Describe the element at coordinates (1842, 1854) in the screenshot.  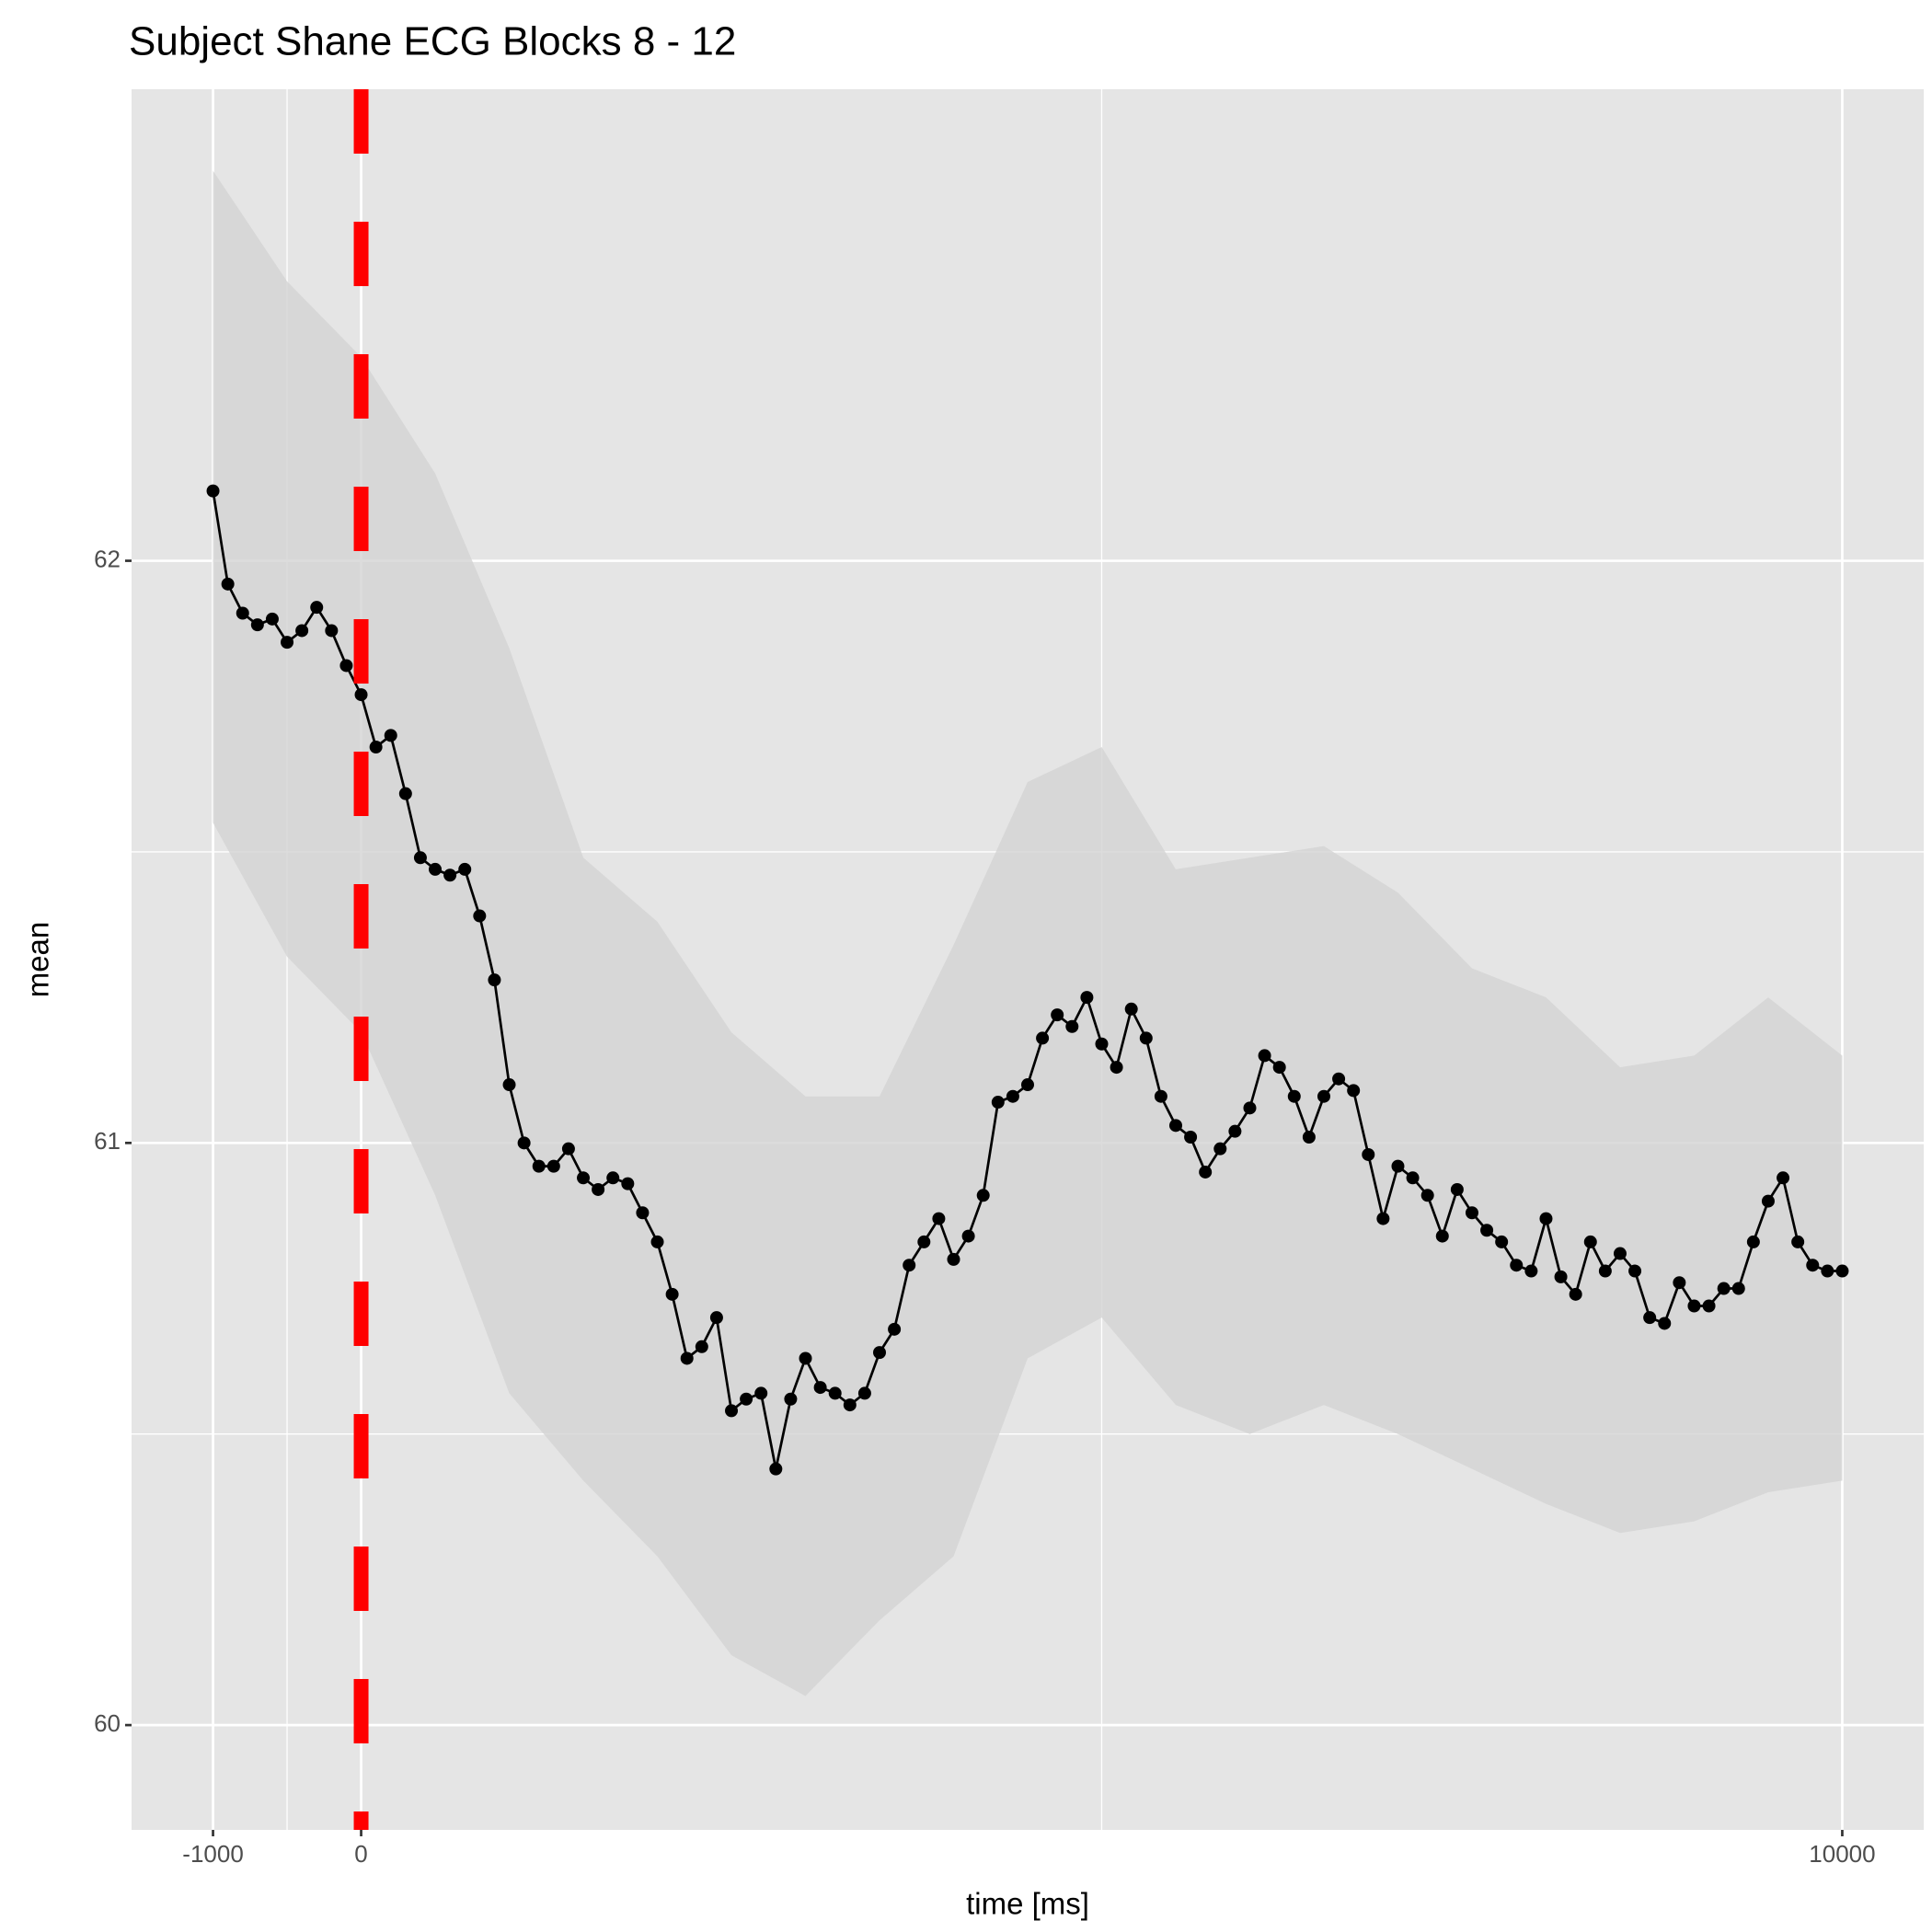
I see `x-tick-label: 10000` at that location.